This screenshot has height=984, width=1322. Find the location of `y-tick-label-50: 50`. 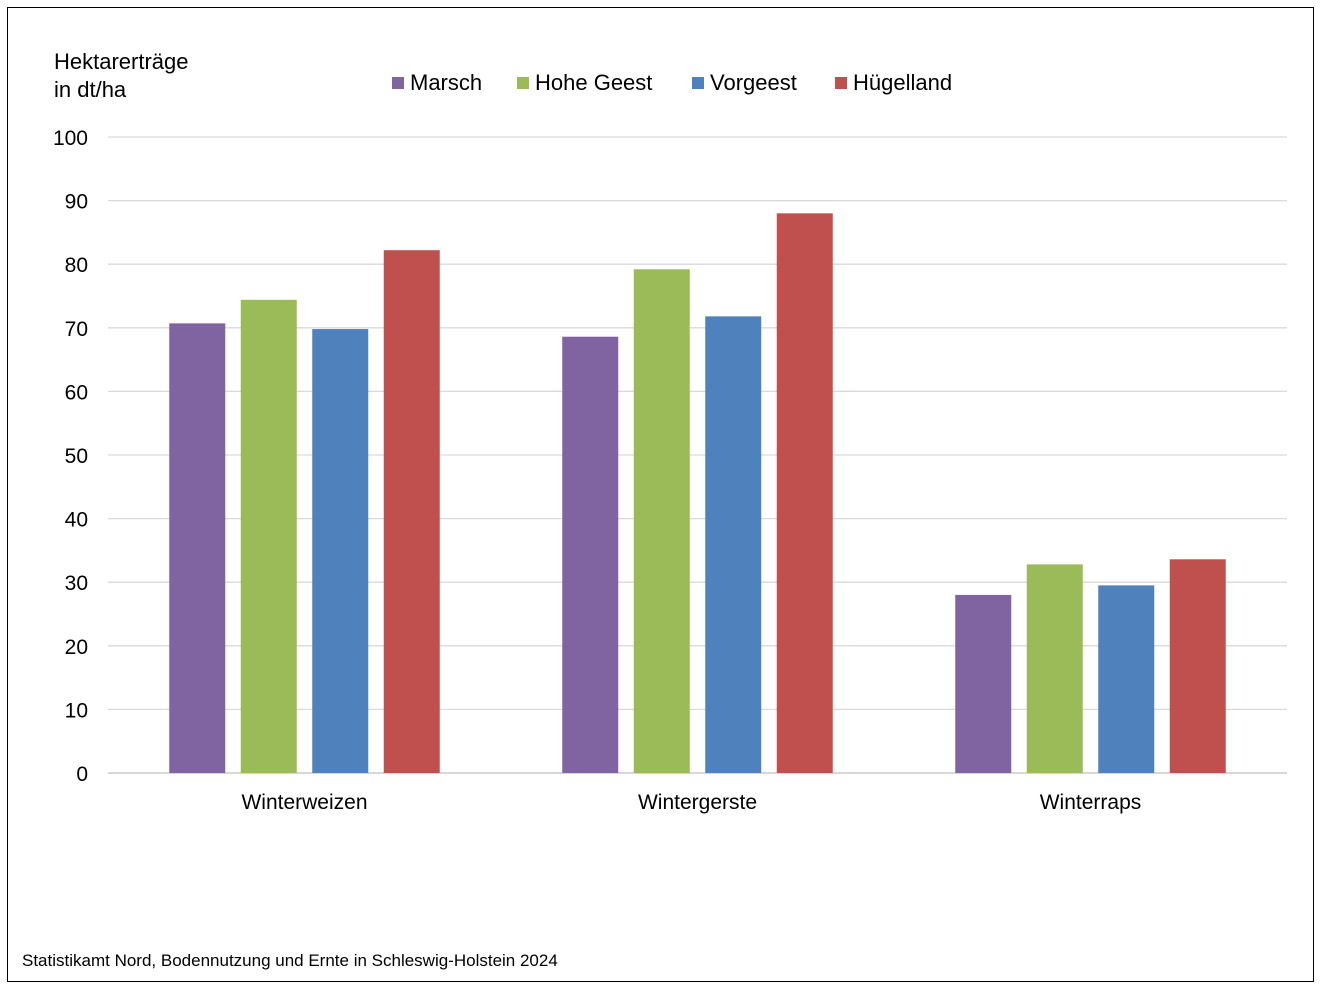

y-tick-label-50: 50 is located at coordinates (76, 456).